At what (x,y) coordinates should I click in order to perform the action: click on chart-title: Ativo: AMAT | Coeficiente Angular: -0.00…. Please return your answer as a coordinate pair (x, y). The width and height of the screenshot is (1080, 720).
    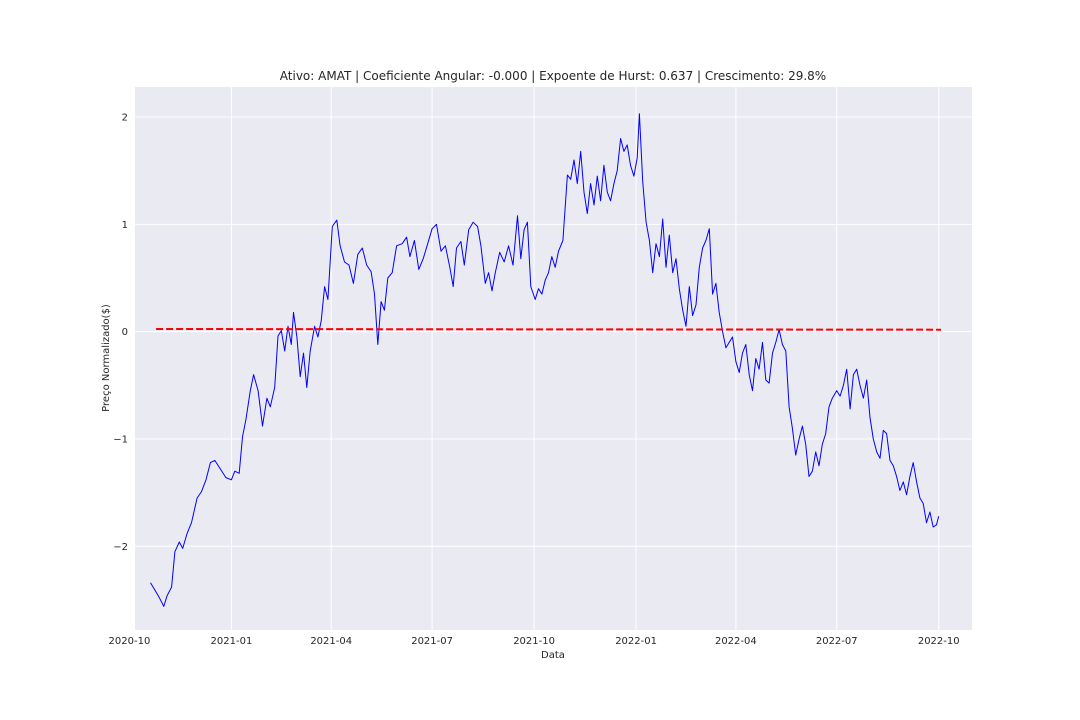
    Looking at the image, I should click on (553, 76).